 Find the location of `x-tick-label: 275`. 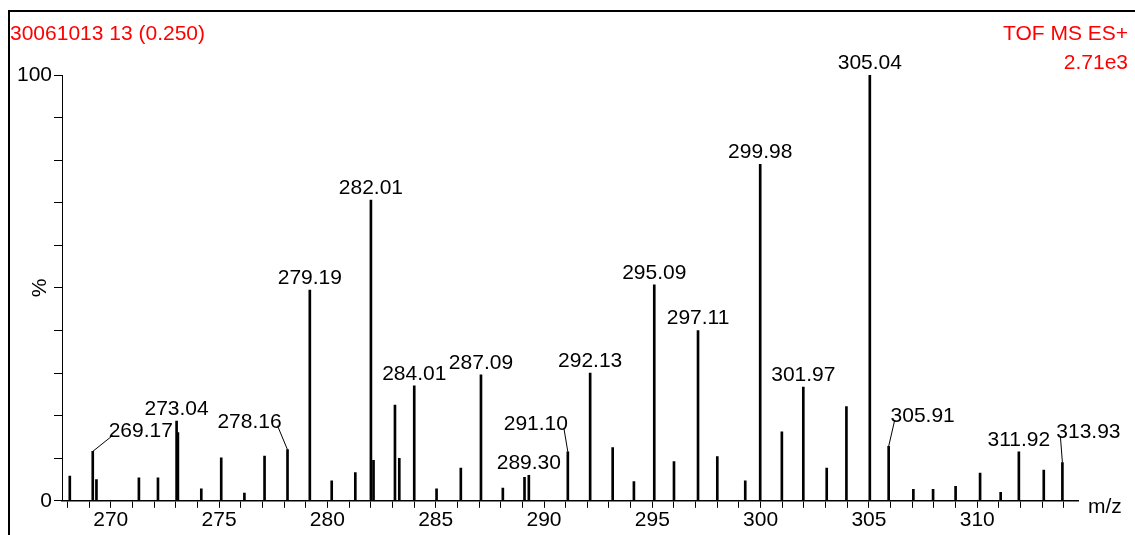

x-tick-label: 275 is located at coordinates (219, 519).